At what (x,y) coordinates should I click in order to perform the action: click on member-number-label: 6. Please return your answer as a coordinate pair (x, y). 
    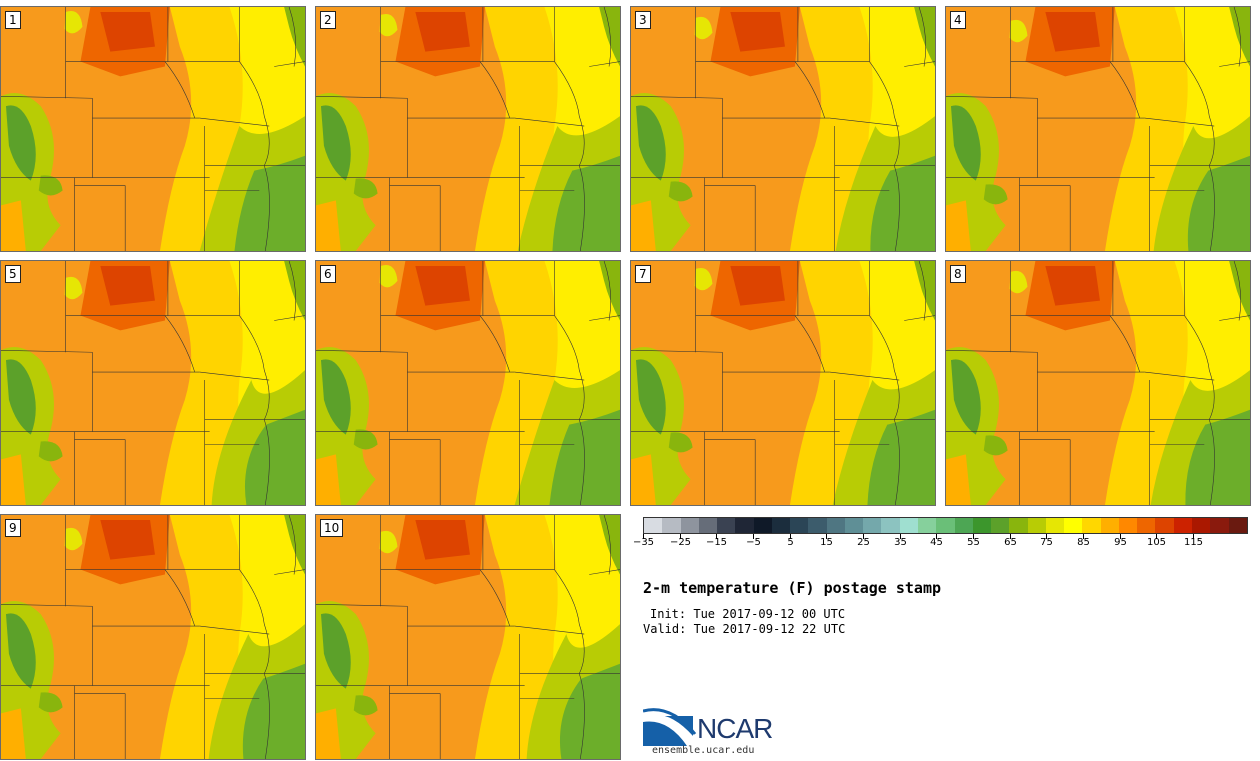
    Looking at the image, I should click on (328, 274).